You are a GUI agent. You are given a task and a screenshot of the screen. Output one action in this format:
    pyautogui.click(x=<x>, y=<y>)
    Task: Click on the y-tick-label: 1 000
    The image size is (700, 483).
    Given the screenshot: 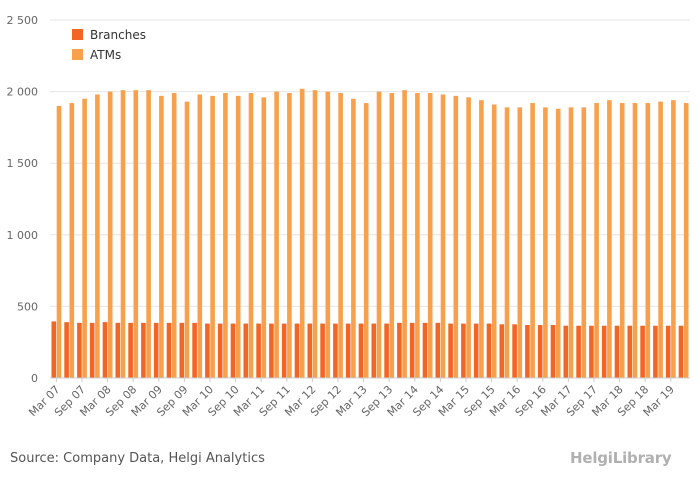 What is the action you would take?
    pyautogui.click(x=23, y=235)
    